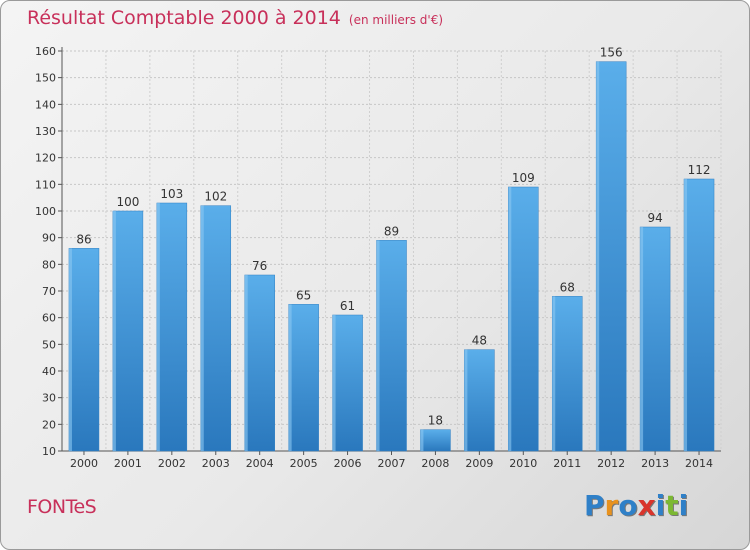 The width and height of the screenshot is (750, 550). What do you see at coordinates (127, 202) in the screenshot?
I see `value-label: 100` at bounding box center [127, 202].